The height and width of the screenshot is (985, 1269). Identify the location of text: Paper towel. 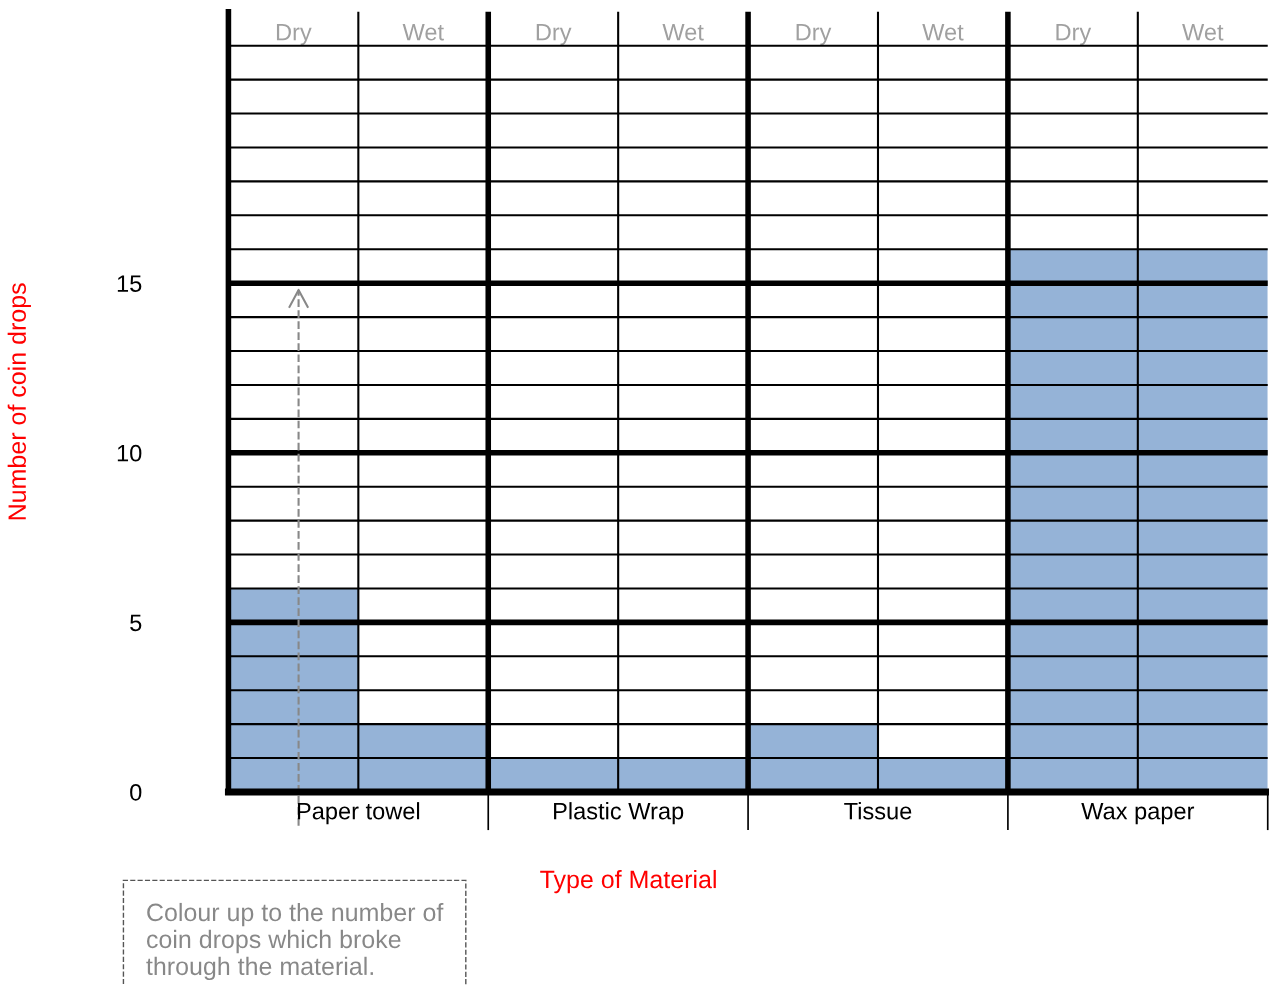
(358, 813).